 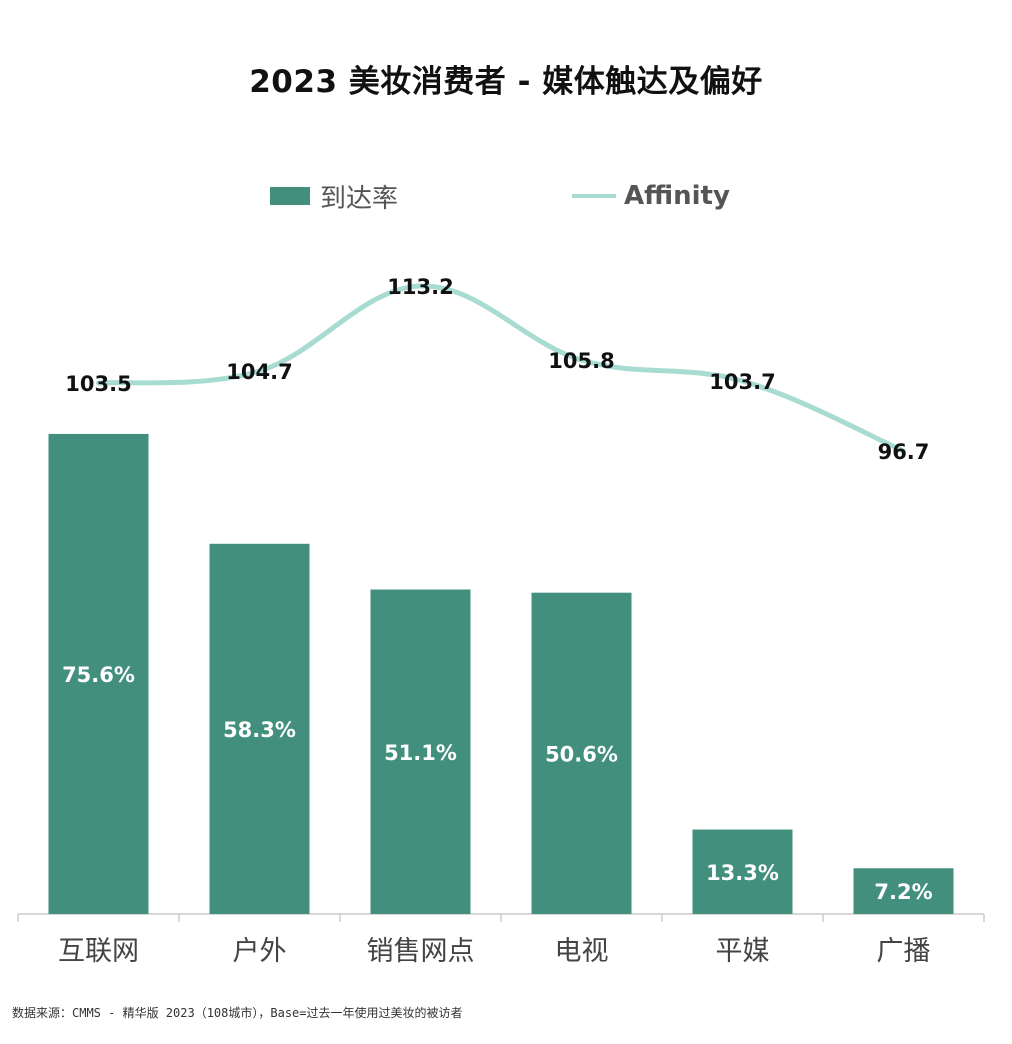 I want to click on chart-title: 2023 美妆消费者 - 媒体触达及偏好, so click(x=506, y=82).